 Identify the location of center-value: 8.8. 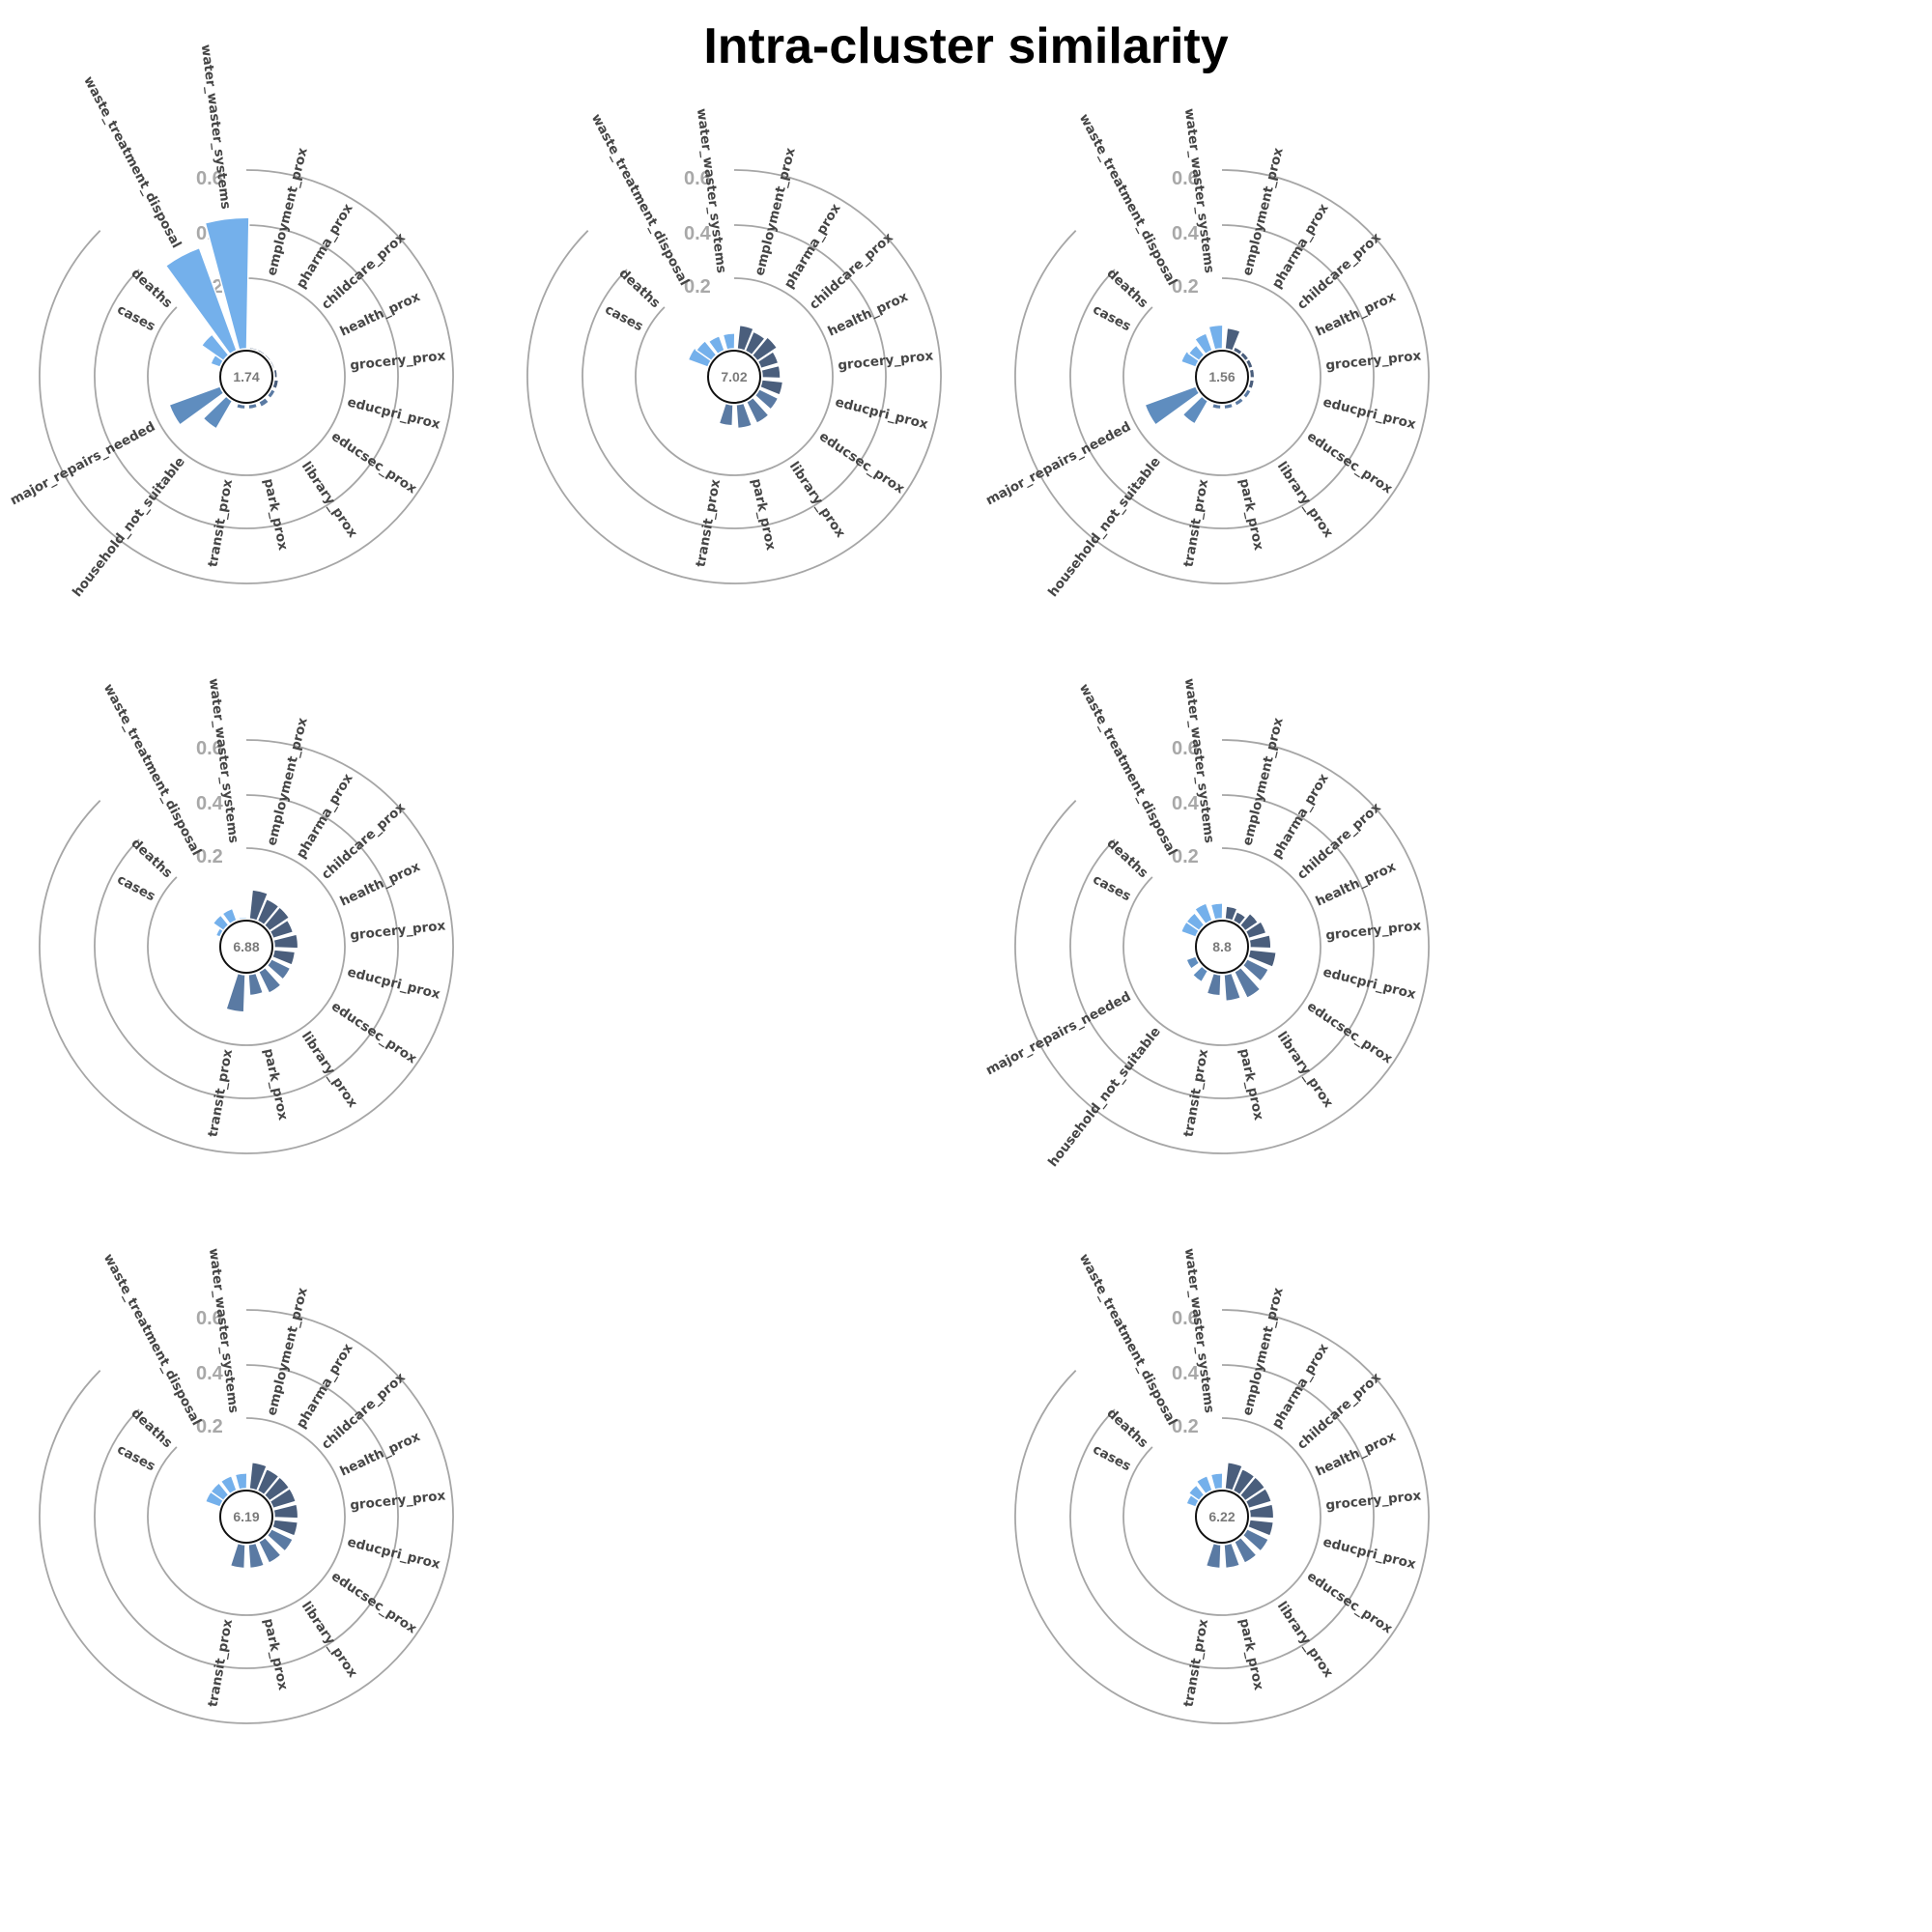
(1222, 946).